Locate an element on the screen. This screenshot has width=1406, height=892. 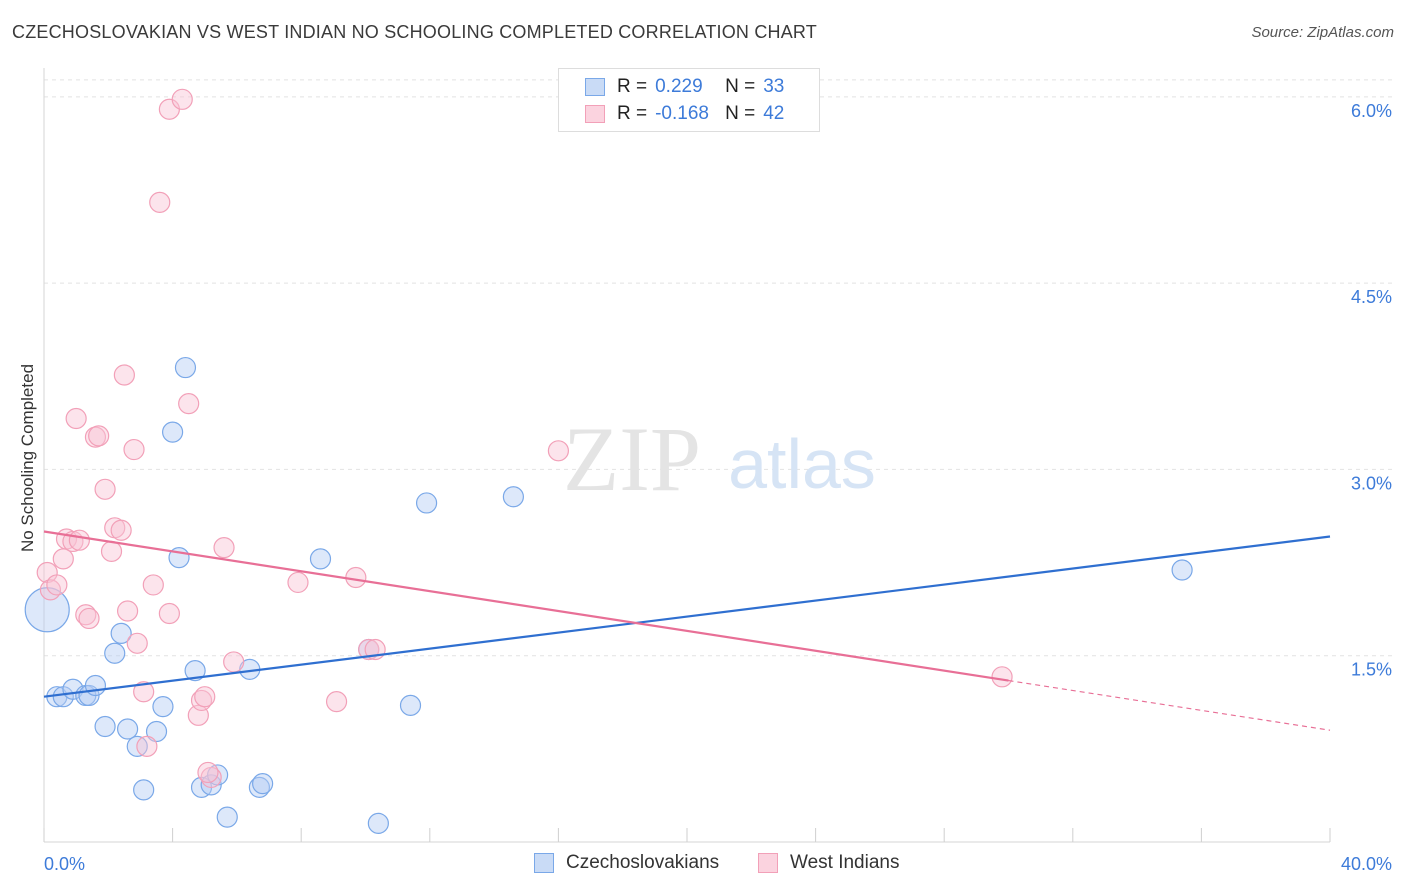
watermark: ZIP atlas is located at coordinates (719, 459).